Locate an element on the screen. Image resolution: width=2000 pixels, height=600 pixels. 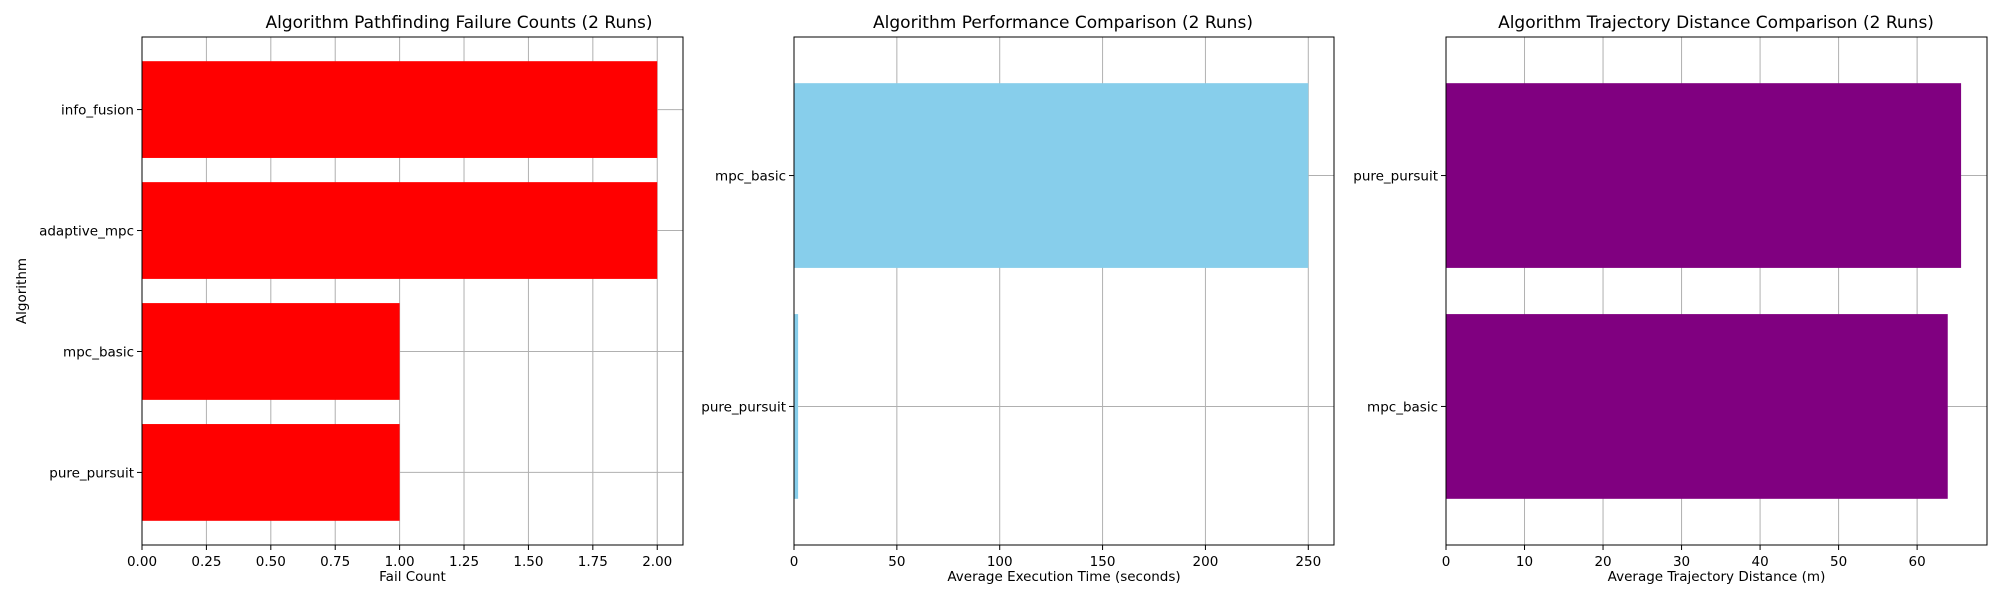
y-axis-label: Algorithm is located at coordinates (22, 291).